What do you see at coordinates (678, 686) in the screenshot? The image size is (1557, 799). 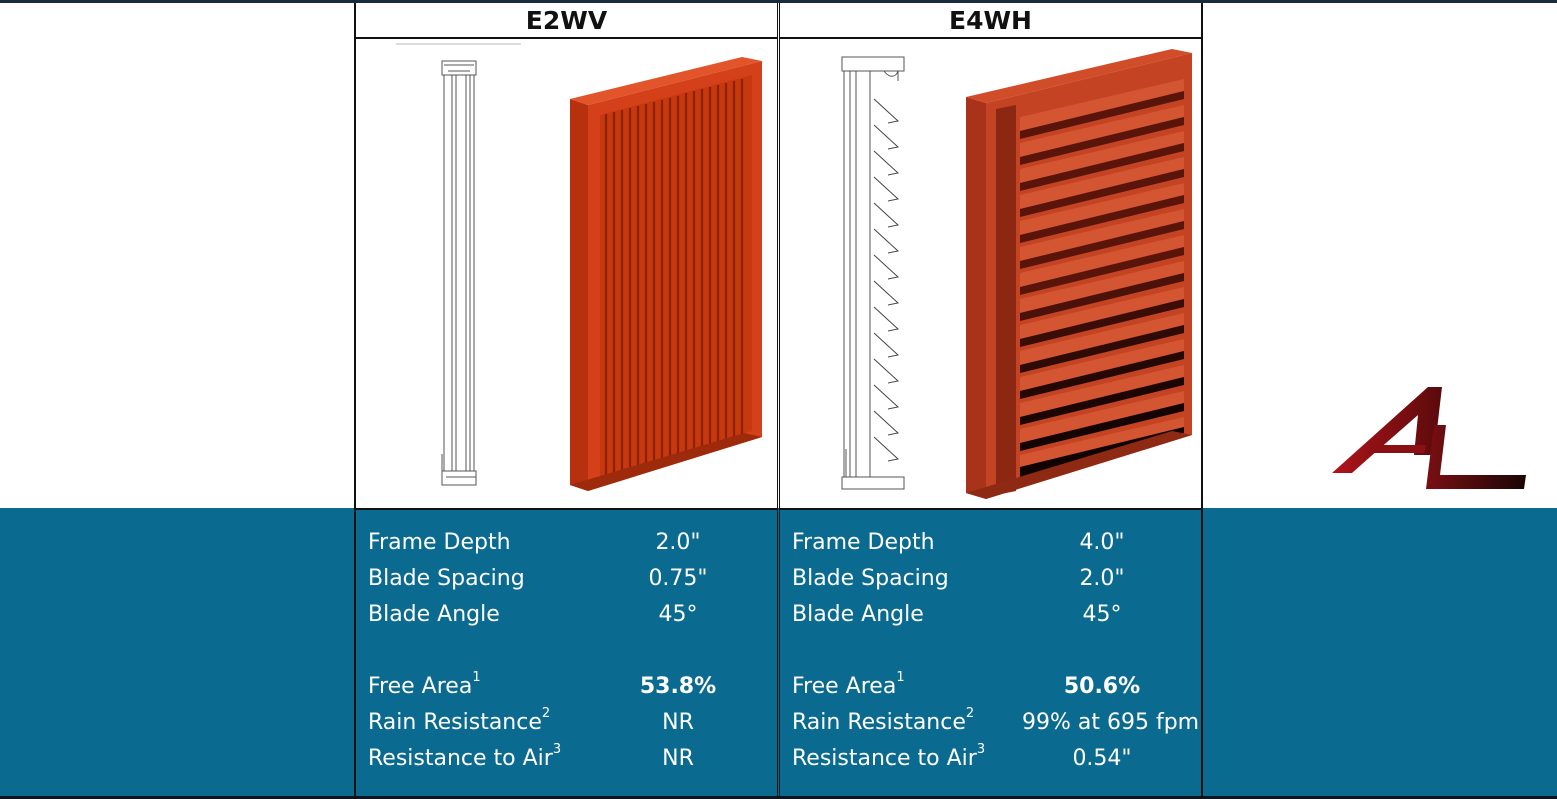 I see `spec-value: 53.8%` at bounding box center [678, 686].